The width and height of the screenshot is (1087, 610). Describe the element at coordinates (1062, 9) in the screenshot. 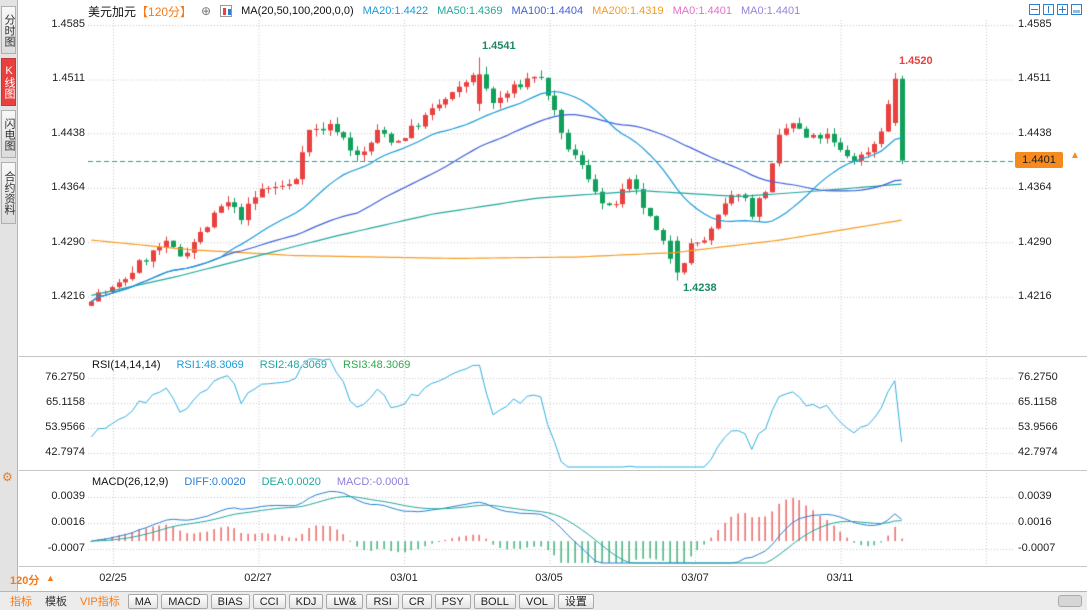

I see `grid-pane-layout-icon` at that location.